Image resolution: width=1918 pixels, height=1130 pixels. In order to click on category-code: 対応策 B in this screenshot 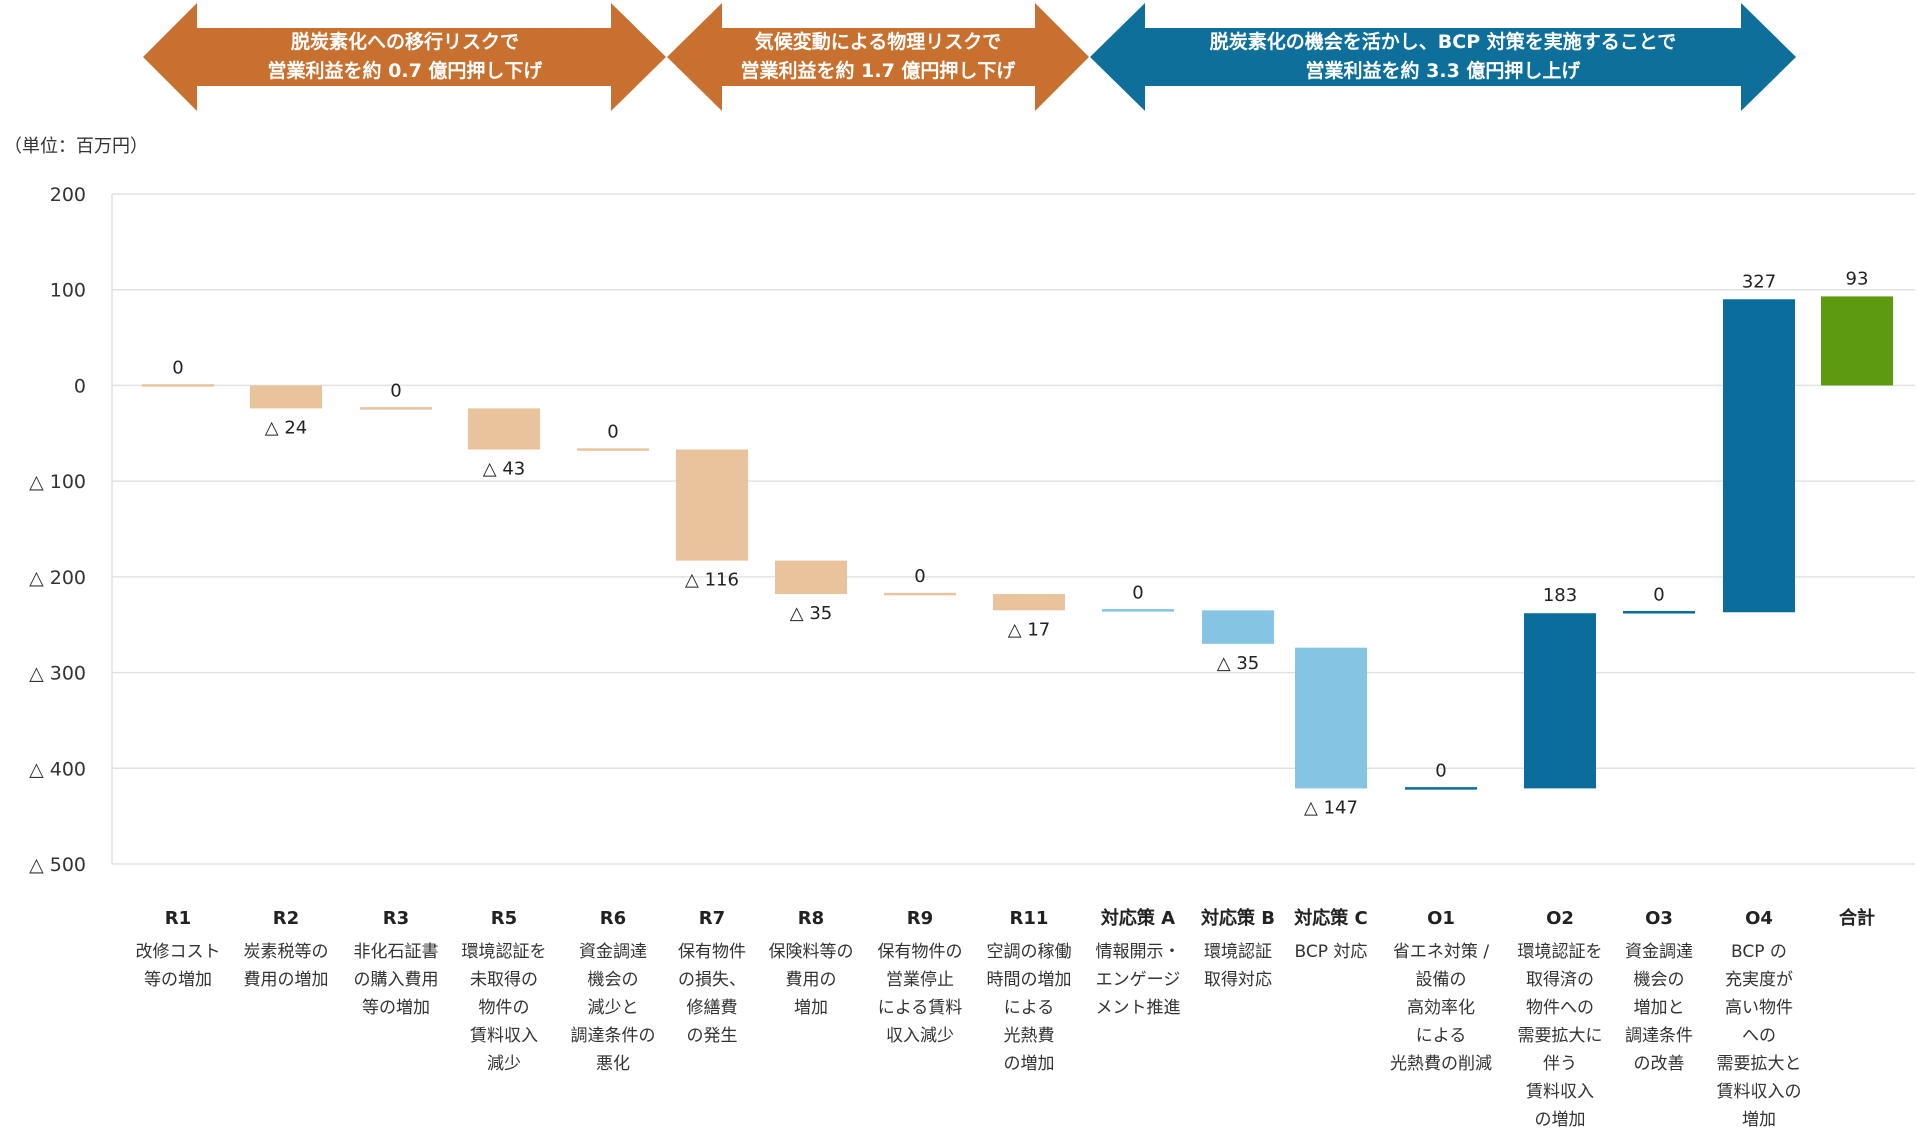, I will do `click(1237, 918)`.